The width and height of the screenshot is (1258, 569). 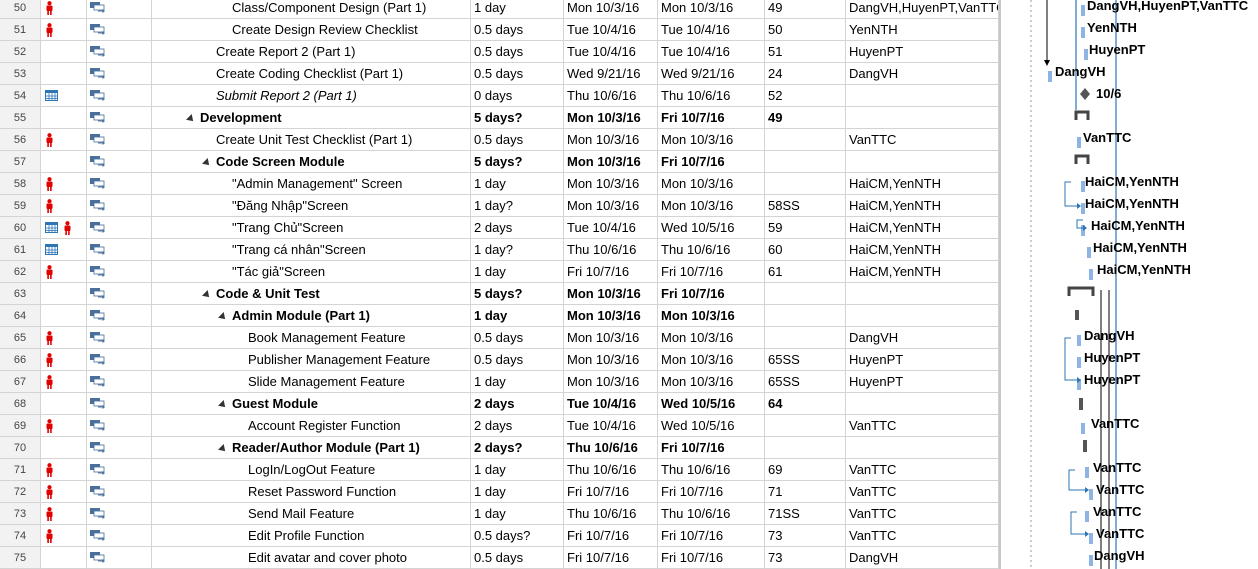 I want to click on resource-names-cell: DangVH,HuyenPT,VanTTC, so click(x=922, y=9).